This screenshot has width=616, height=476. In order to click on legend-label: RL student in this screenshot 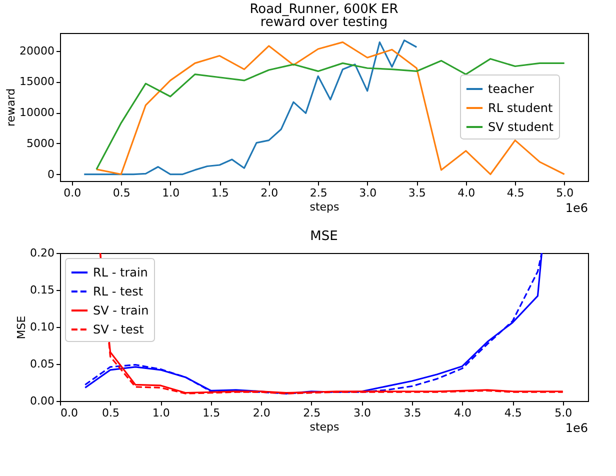, I will do `click(521, 107)`.